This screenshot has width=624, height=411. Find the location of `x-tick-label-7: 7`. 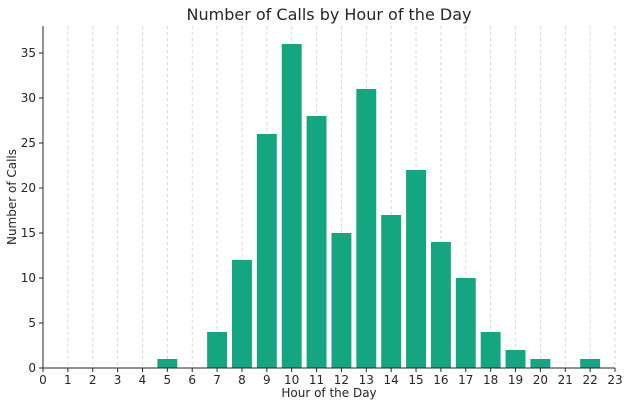

x-tick-label-7: 7 is located at coordinates (217, 380).